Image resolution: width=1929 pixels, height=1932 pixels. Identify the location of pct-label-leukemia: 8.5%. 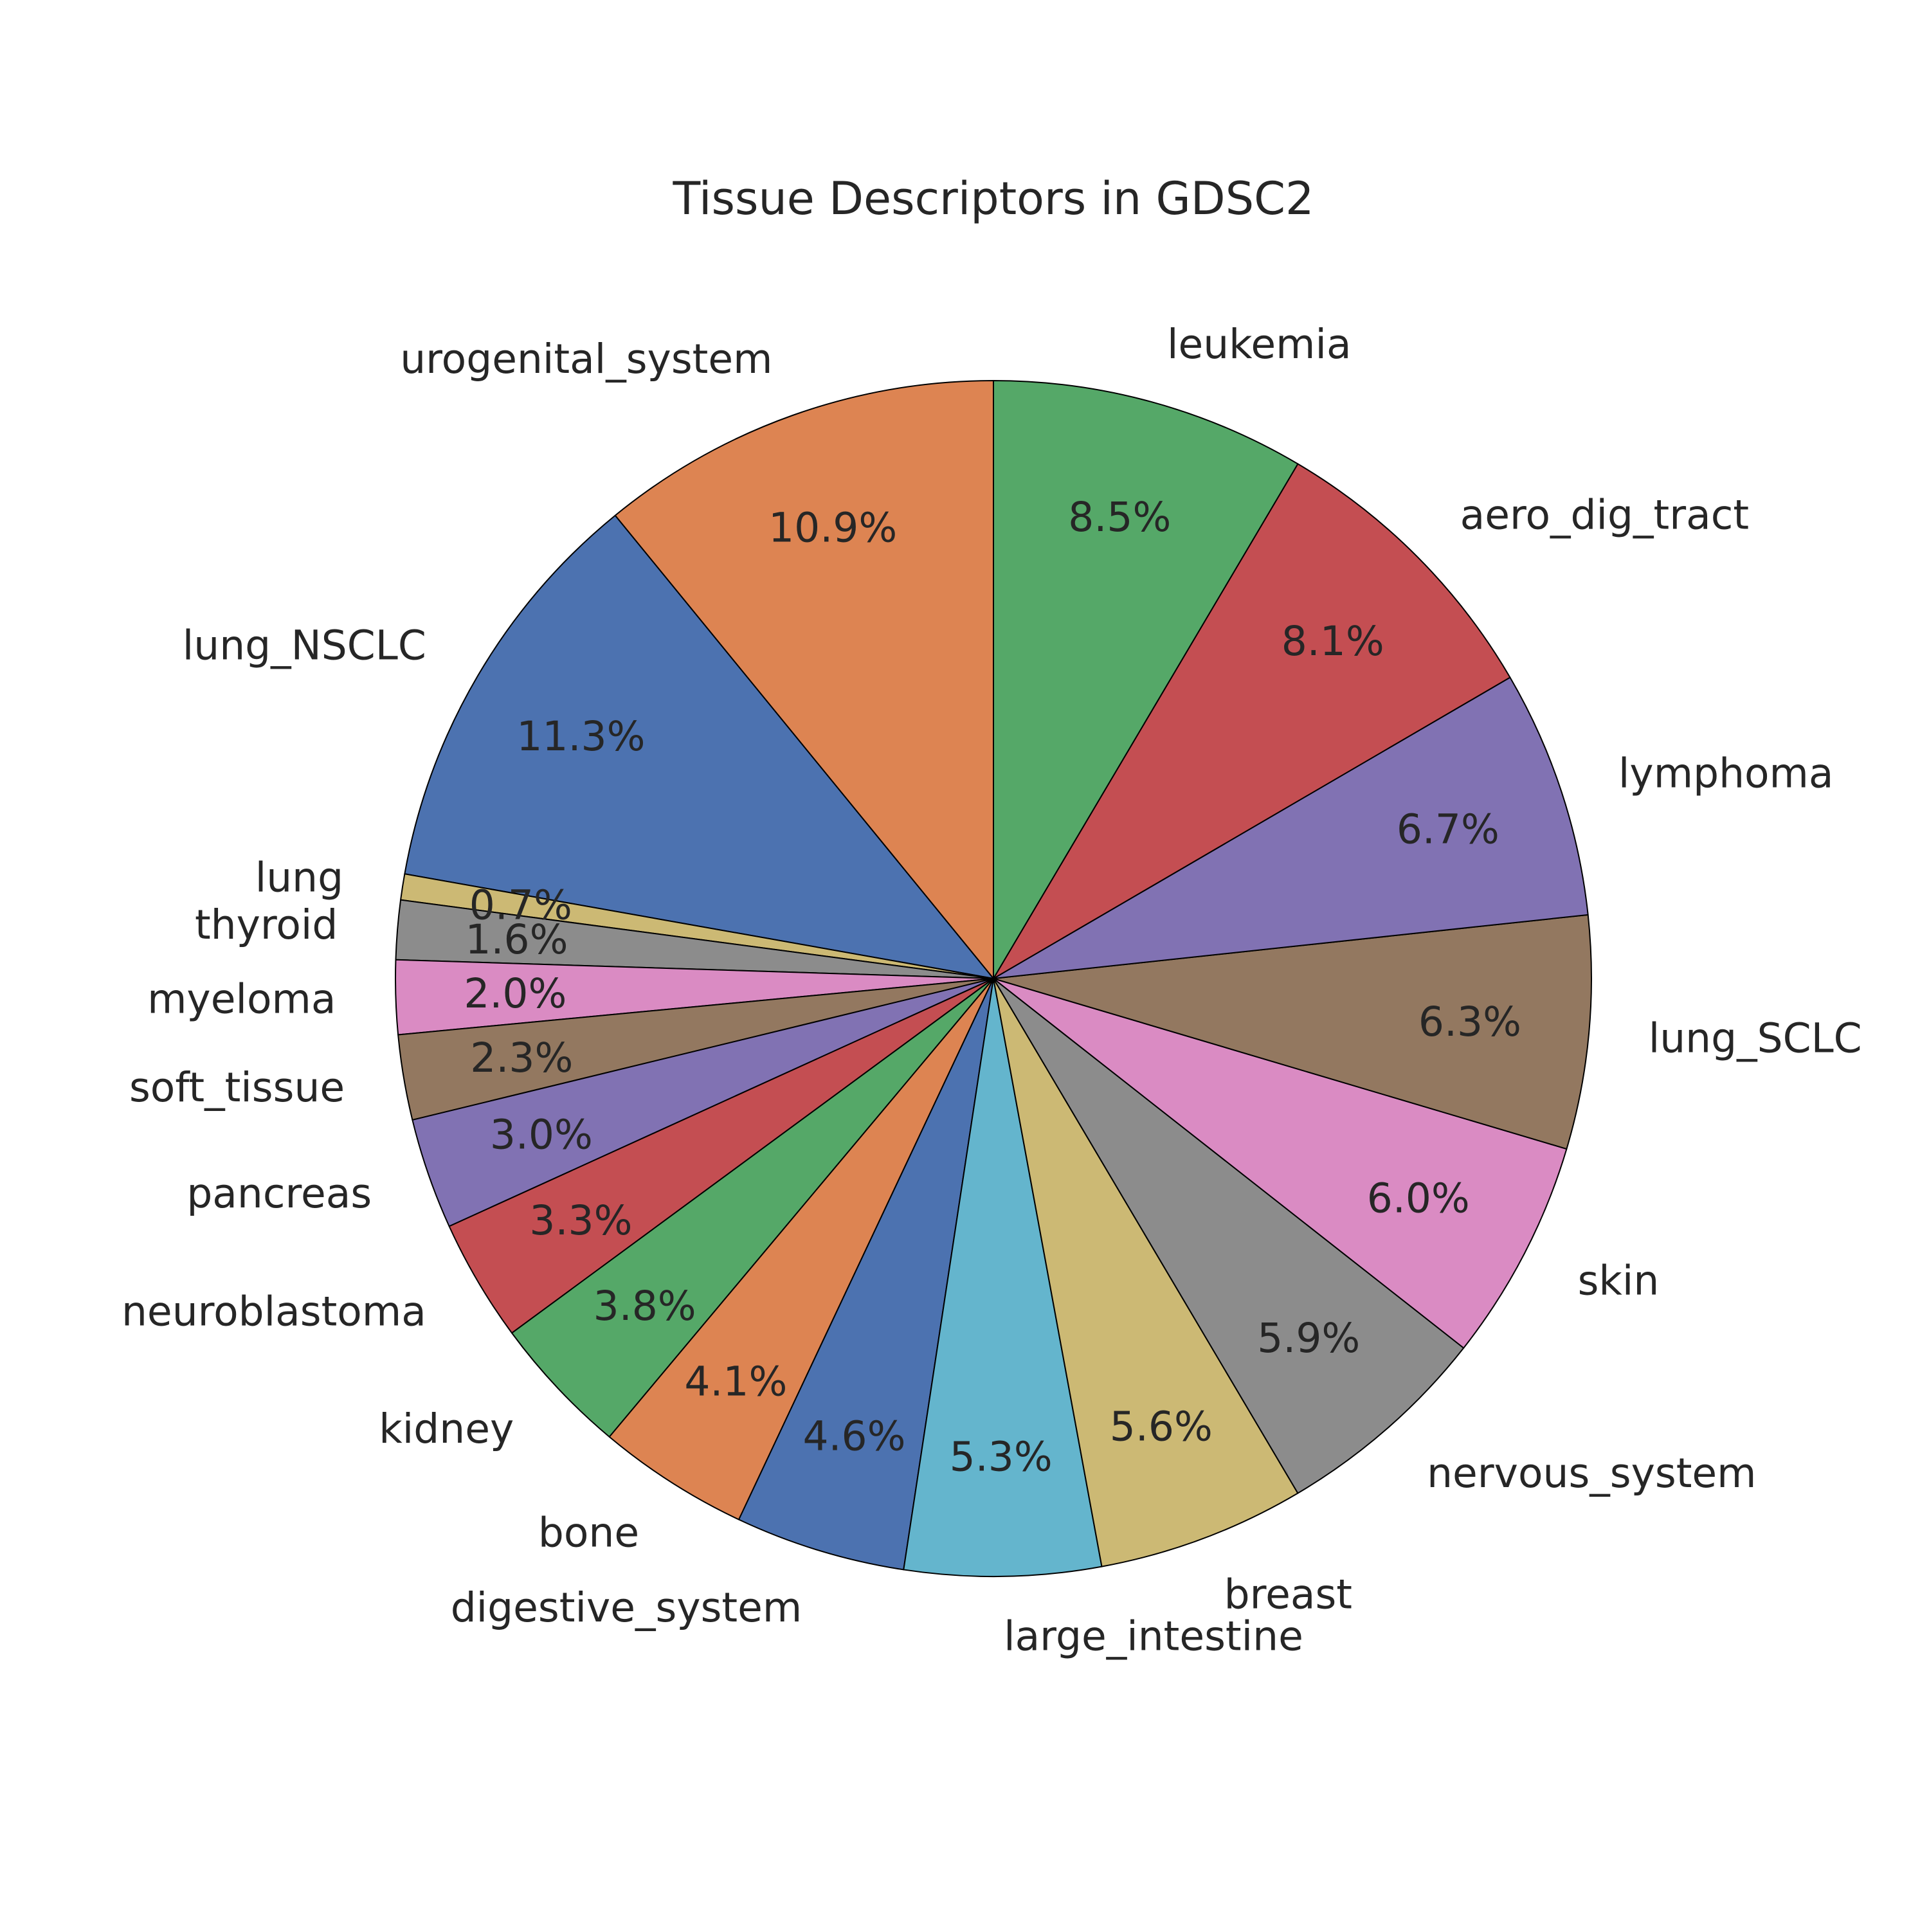
(1119, 517).